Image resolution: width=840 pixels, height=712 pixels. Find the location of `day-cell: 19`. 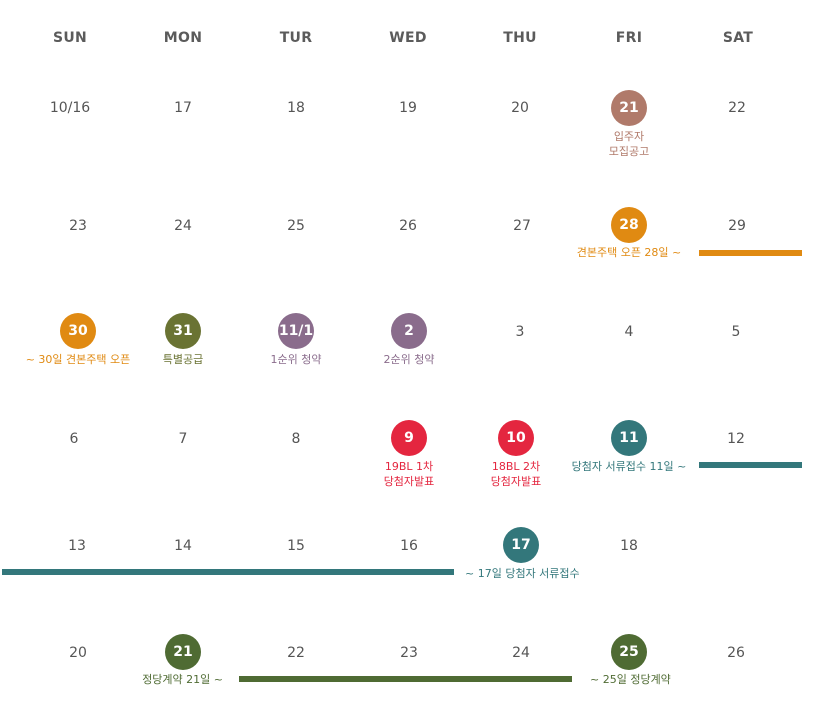

day-cell: 19 is located at coordinates (408, 108).